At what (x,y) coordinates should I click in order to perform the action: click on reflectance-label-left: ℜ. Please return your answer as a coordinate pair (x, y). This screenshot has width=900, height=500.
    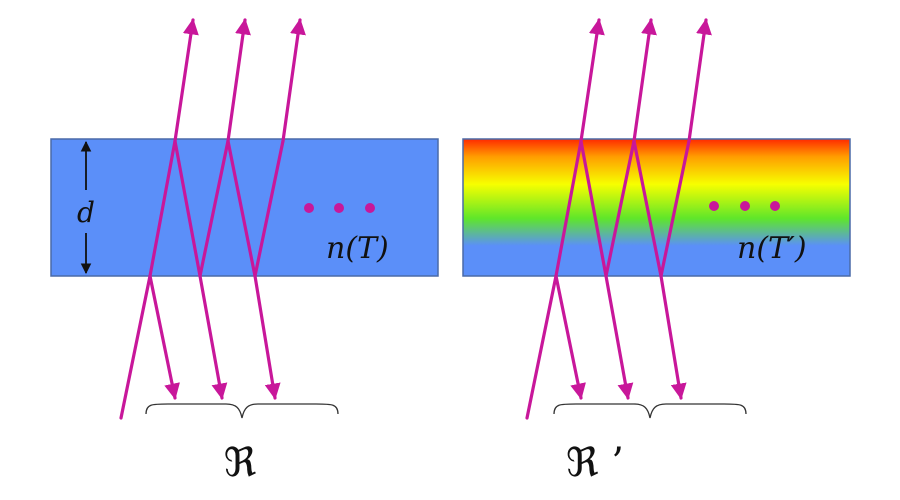
    Looking at the image, I should click on (240, 463).